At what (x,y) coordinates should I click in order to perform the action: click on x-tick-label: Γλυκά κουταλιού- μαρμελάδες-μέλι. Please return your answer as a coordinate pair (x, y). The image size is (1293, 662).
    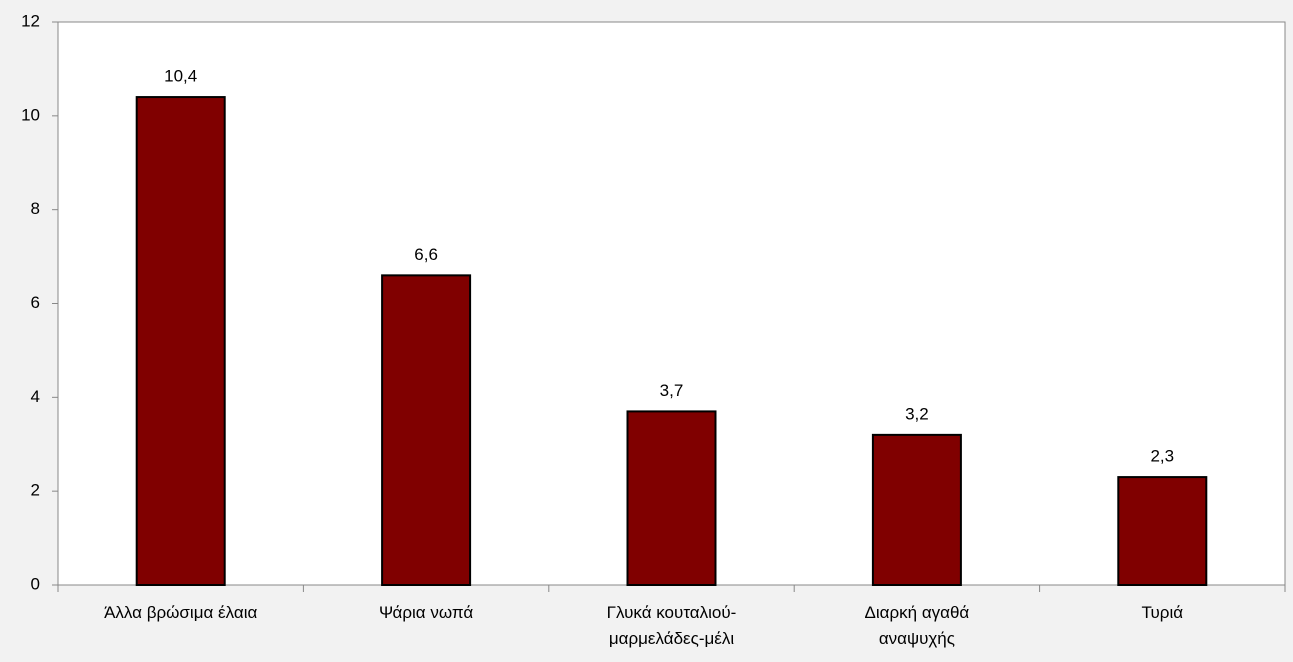
    Looking at the image, I should click on (671, 625).